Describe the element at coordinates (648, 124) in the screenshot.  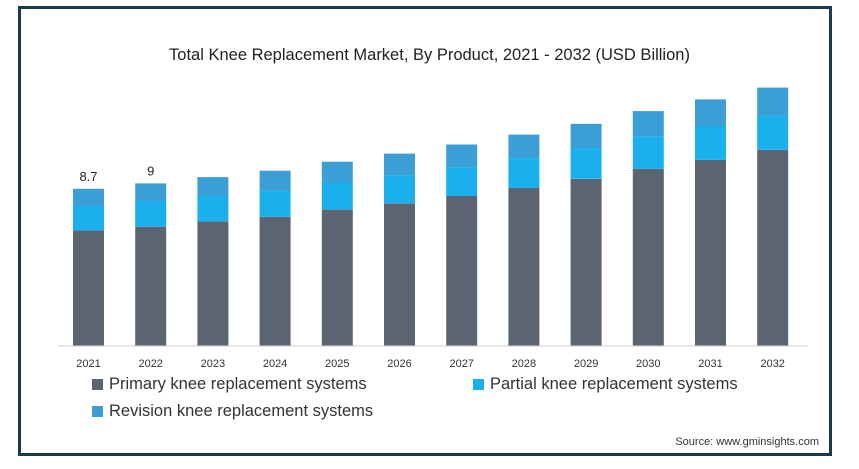
I see `bar-revision-2030` at that location.